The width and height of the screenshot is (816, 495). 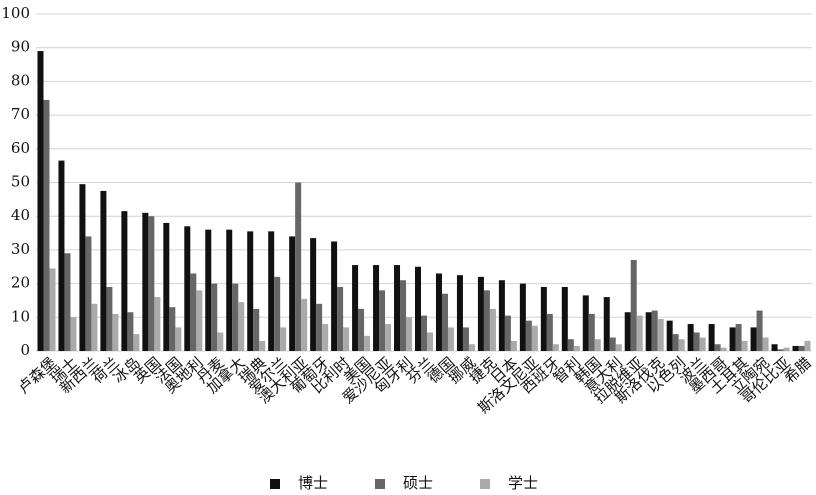 What do you see at coordinates (418, 483) in the screenshot?
I see `legend-label: 硕士` at bounding box center [418, 483].